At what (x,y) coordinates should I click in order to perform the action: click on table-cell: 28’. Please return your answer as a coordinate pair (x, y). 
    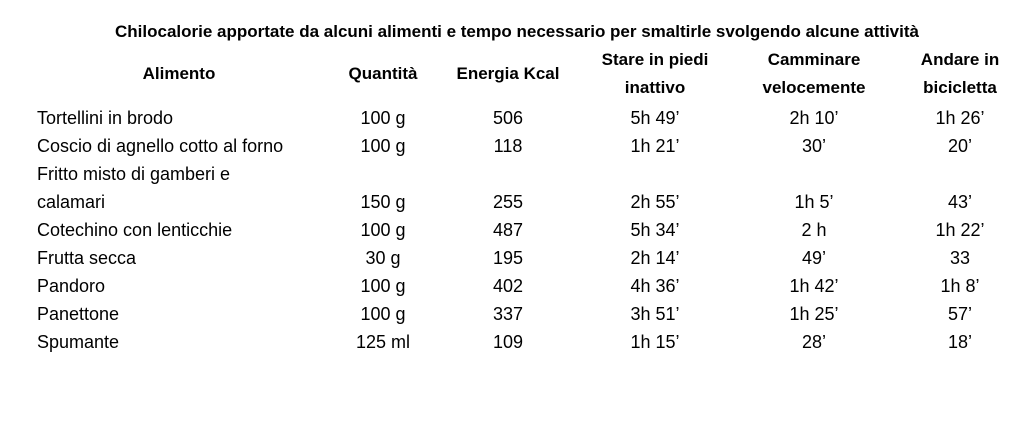
    Looking at the image, I should click on (814, 342).